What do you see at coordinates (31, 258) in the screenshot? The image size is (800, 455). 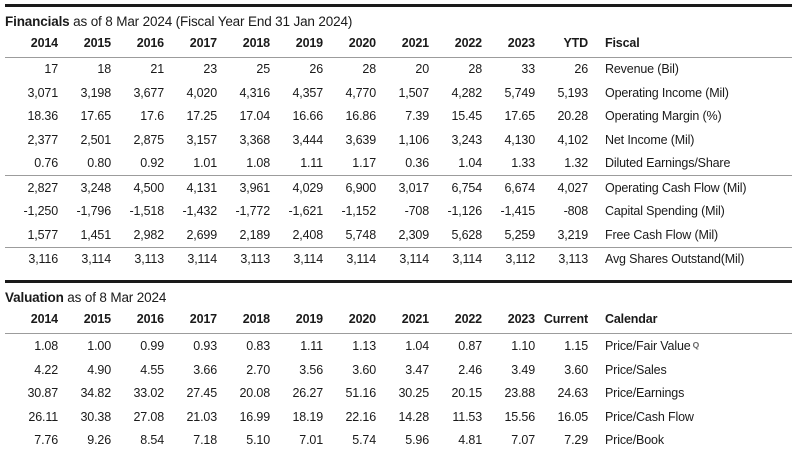 I see `value-cell: 3,116` at bounding box center [31, 258].